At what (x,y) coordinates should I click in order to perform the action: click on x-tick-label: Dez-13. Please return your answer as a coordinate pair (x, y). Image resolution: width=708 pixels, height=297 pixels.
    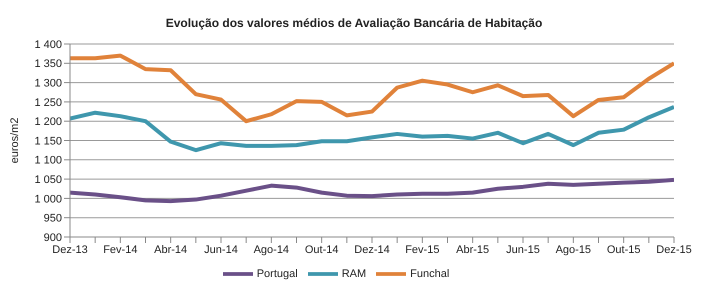
    Looking at the image, I should click on (70, 250).